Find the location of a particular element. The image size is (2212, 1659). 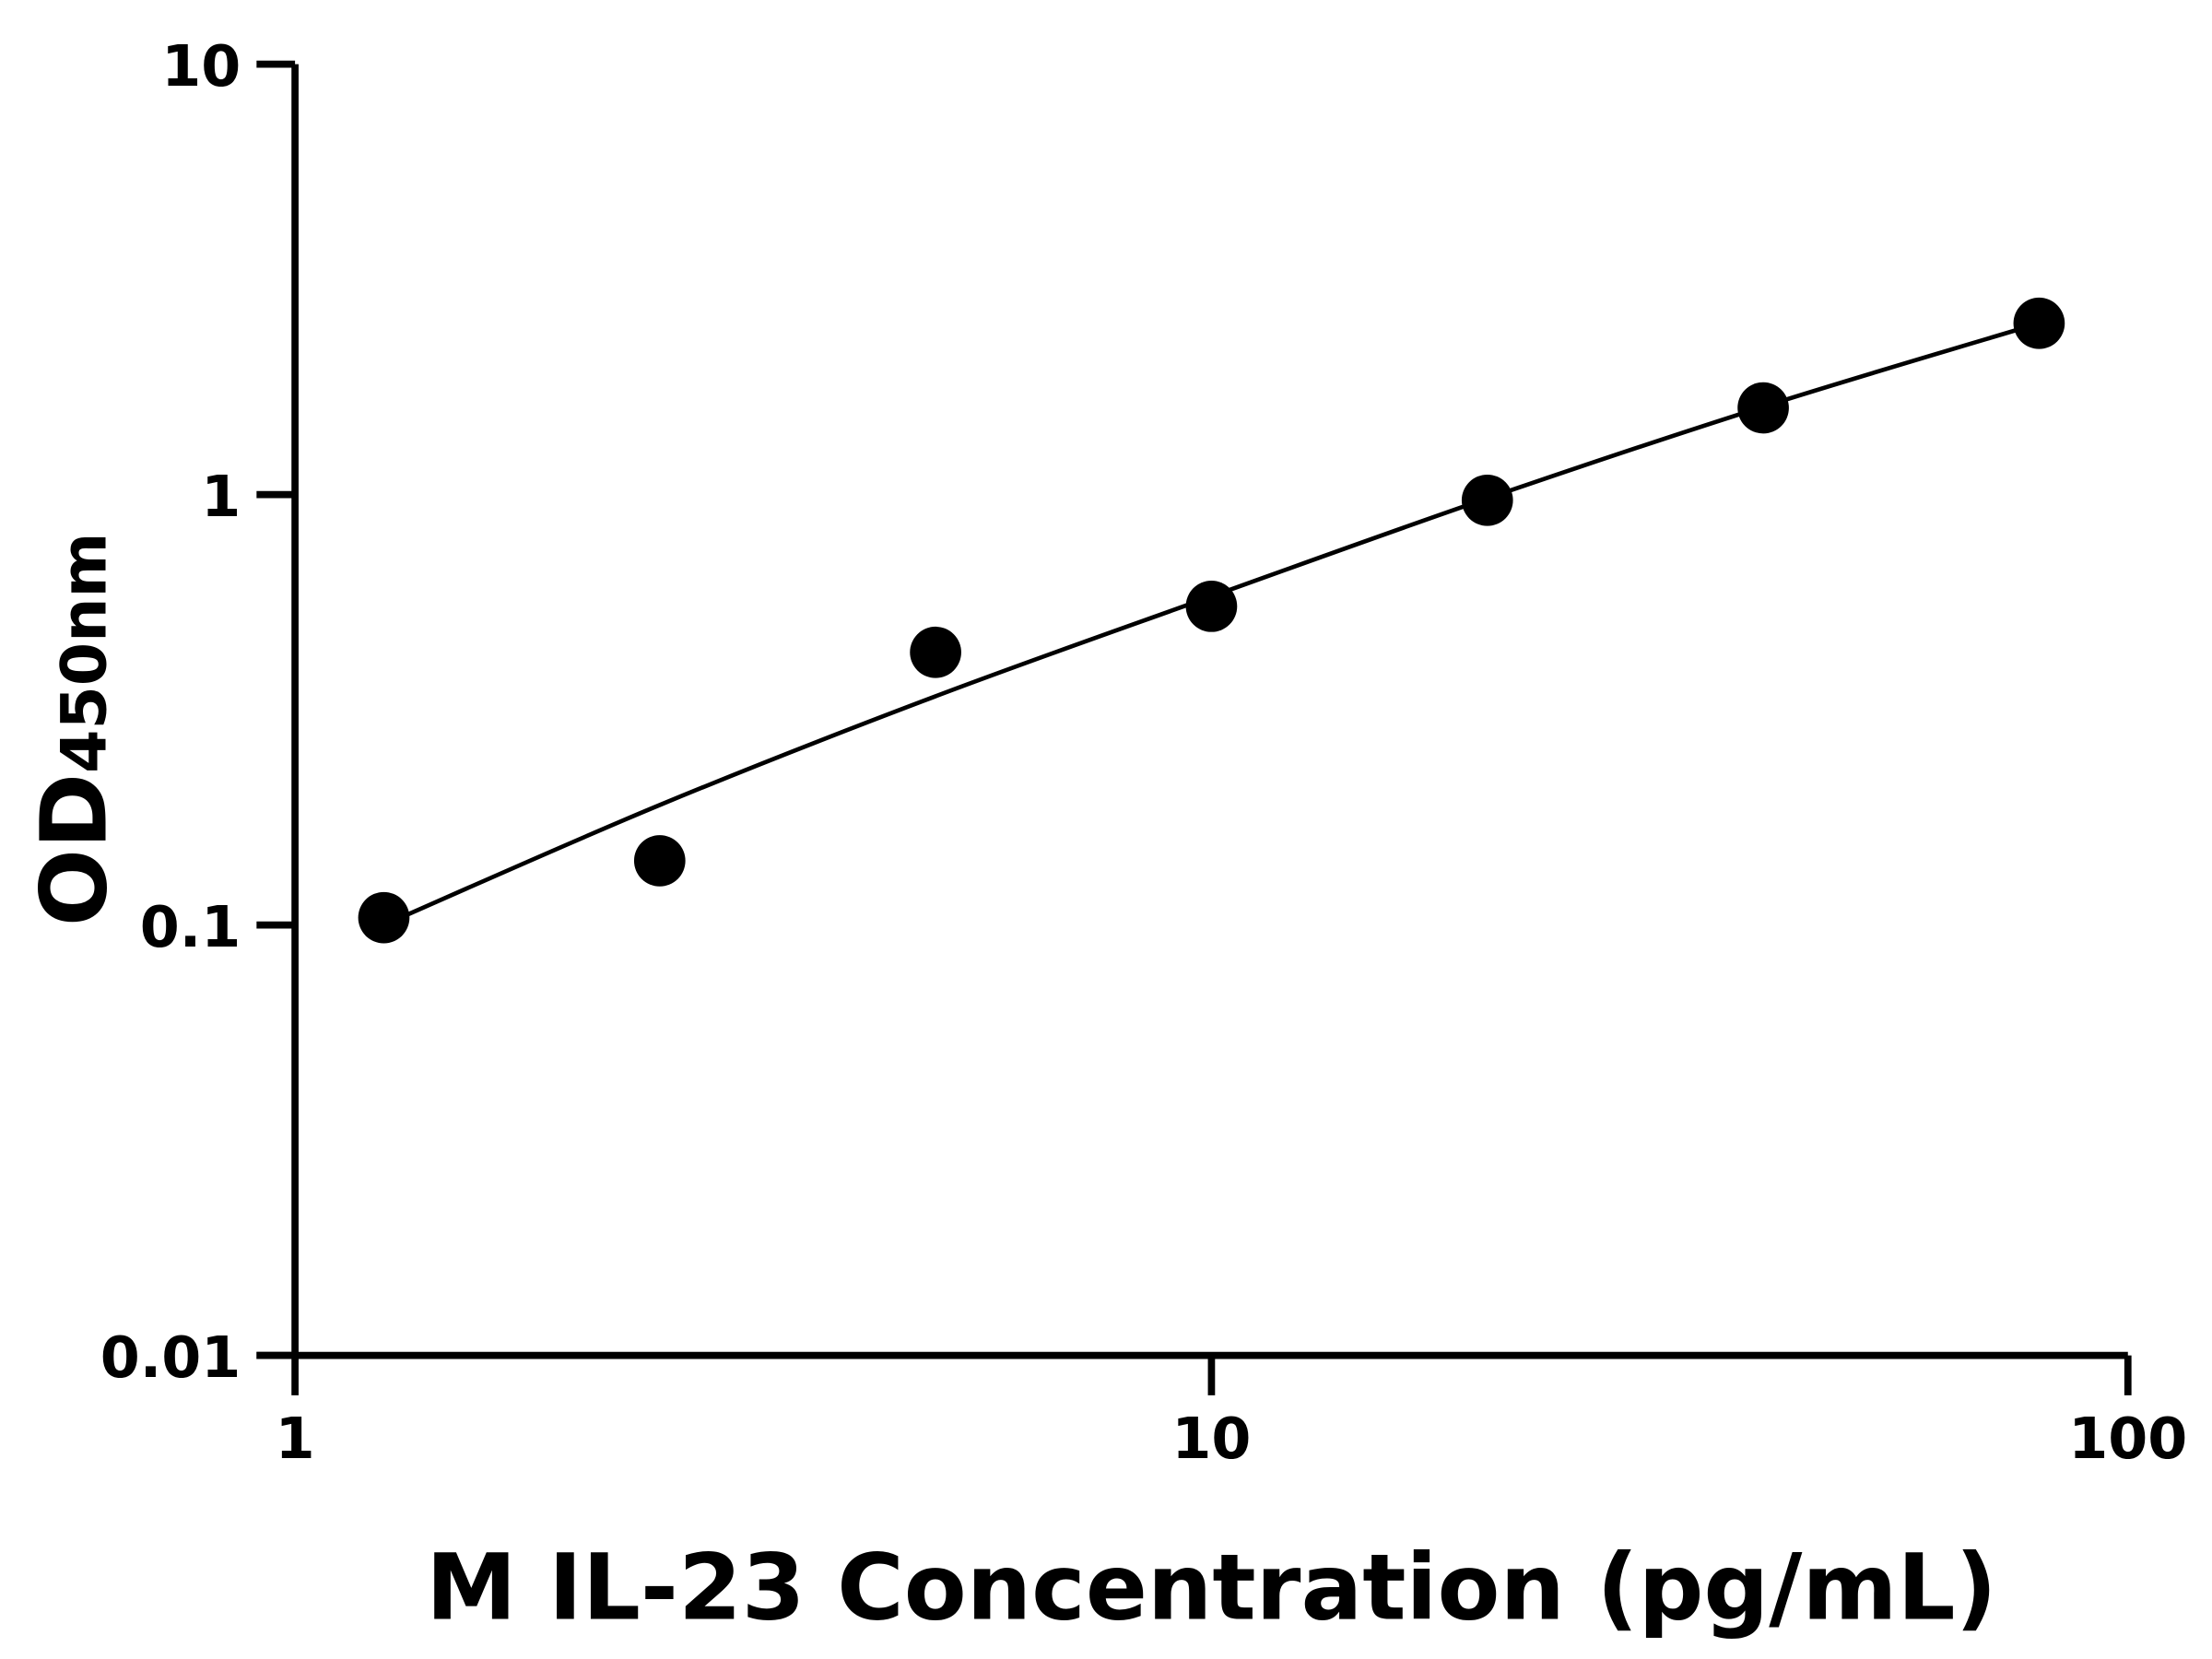

x-tick-labels: 1 10 100 is located at coordinates (1232, 1439).